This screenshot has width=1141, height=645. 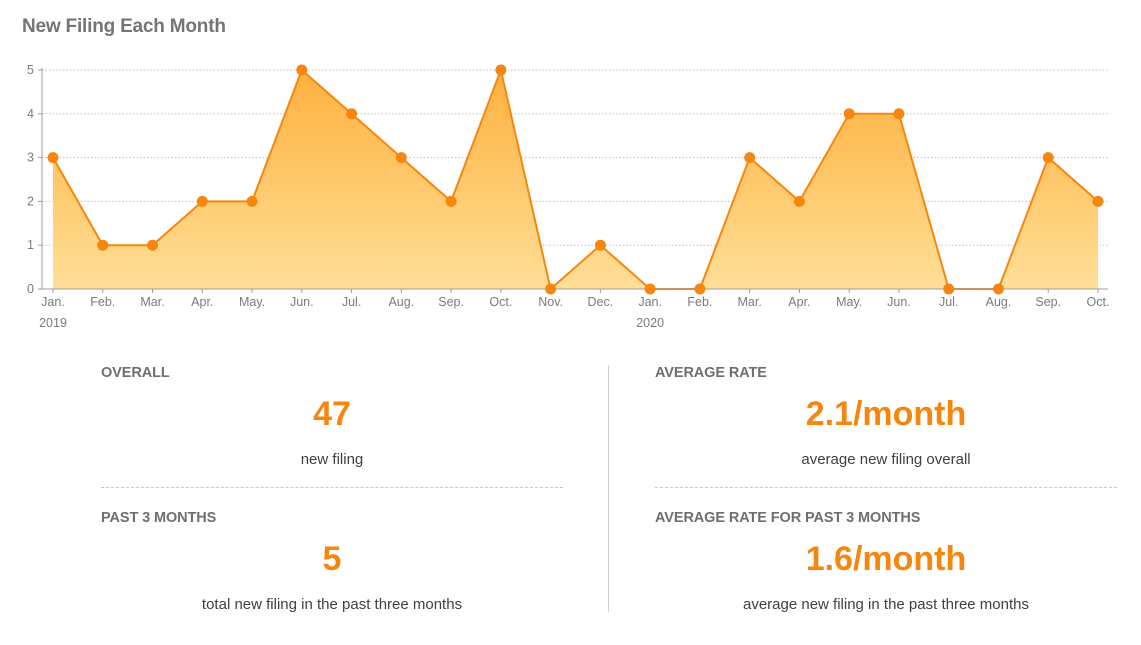 I want to click on overall-caption: new filing, so click(x=332, y=459).